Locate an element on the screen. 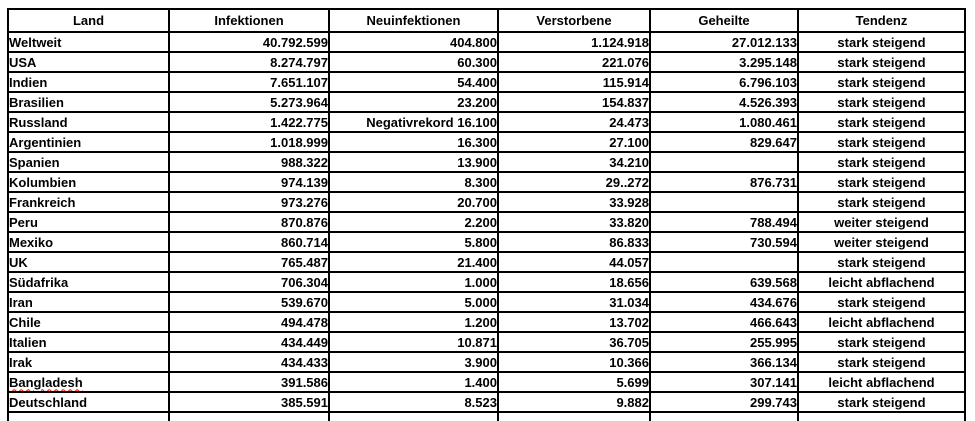 The image size is (975, 421). cell-neuinfektionen: 3.900 is located at coordinates (413, 362).